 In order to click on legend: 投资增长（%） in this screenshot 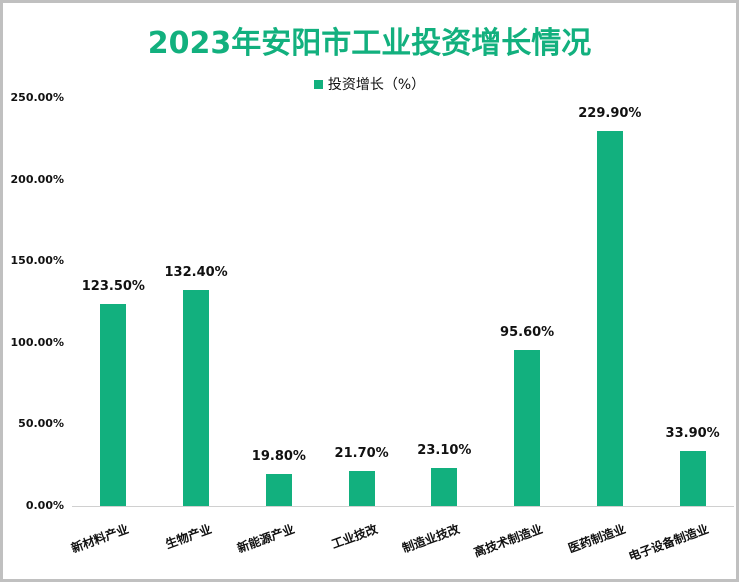, I will do `click(369, 84)`.